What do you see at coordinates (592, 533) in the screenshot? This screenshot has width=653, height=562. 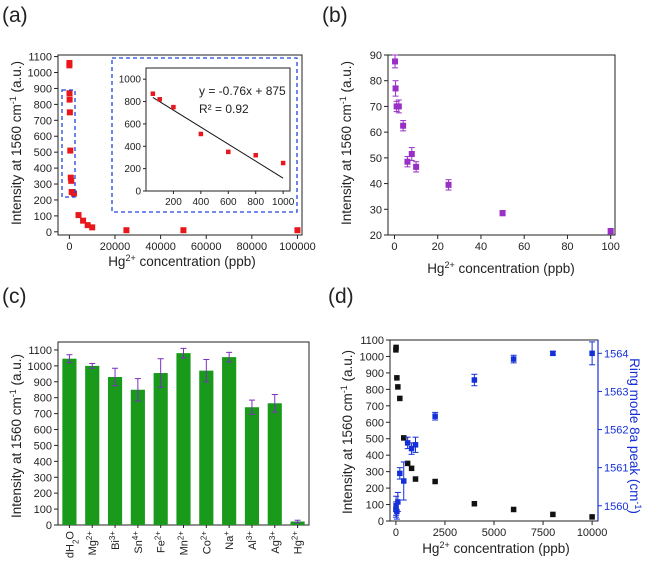 I see `panel-d-xtick-label: 10000` at bounding box center [592, 533].